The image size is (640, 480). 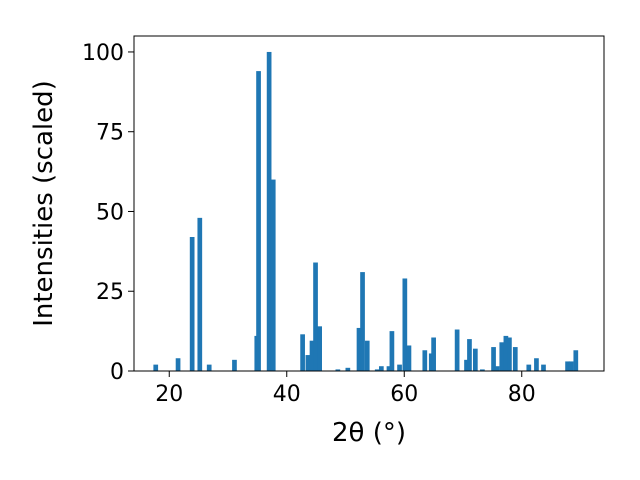 I want to click on y-tick-label: 100, so click(x=103, y=53).